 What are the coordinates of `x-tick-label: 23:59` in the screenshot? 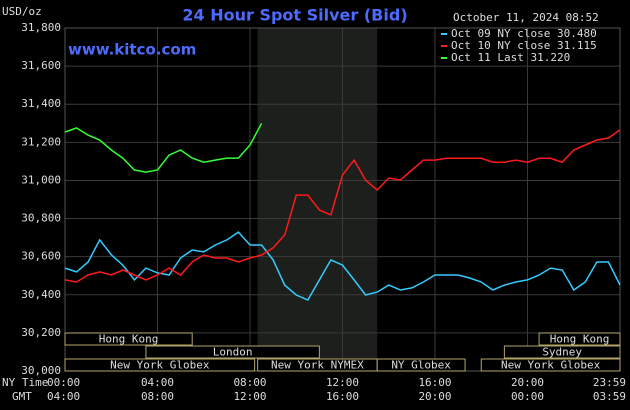 It's located at (609, 382).